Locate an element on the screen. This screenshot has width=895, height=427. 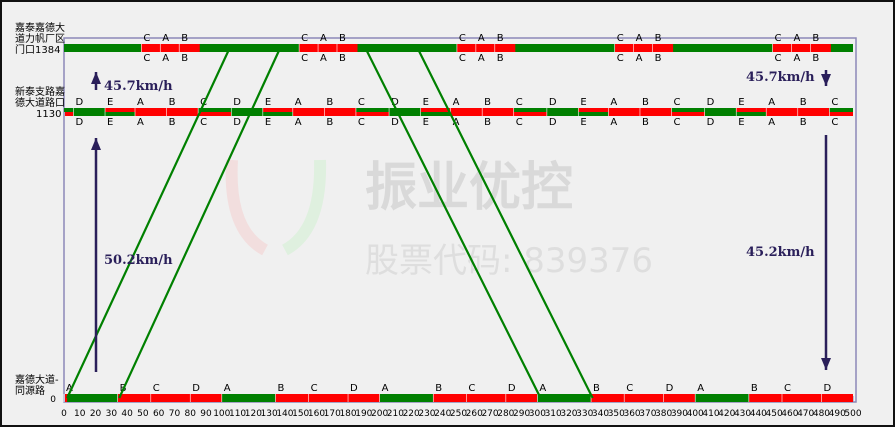
speed-label-north_lower: 50.2km/h is located at coordinates (138, 260).